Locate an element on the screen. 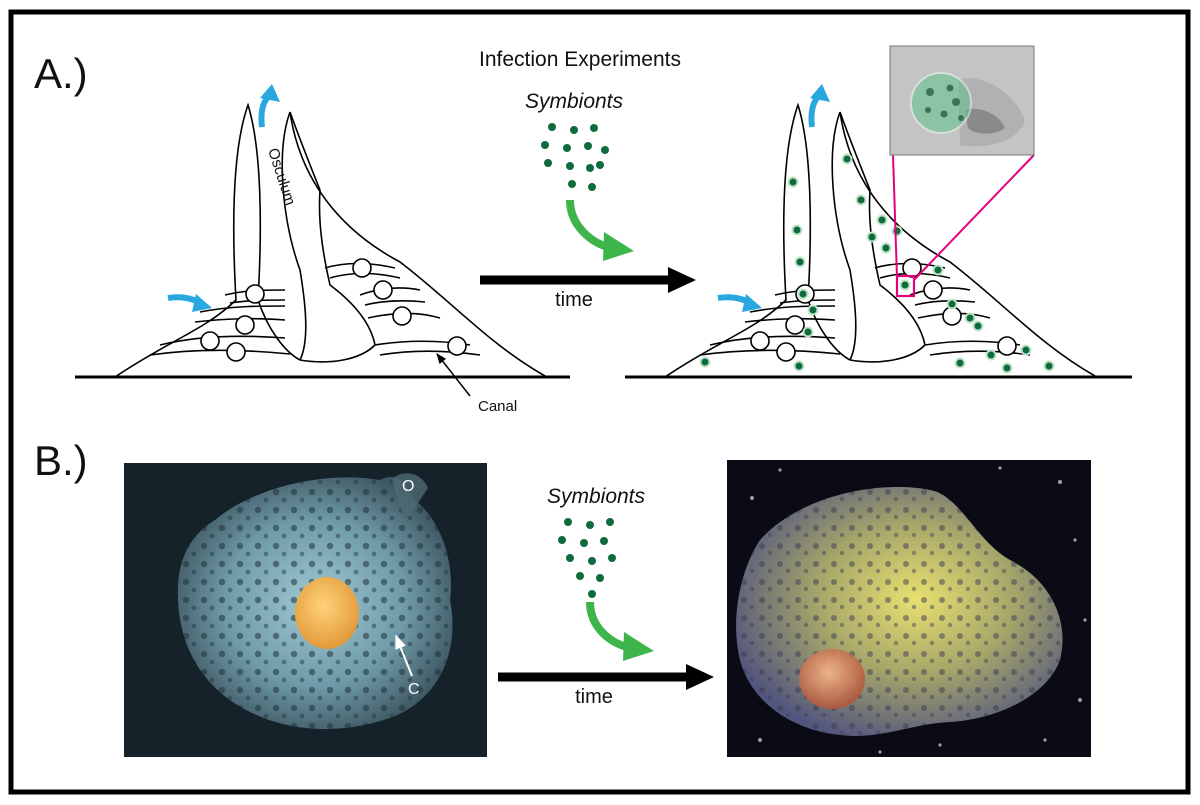 The width and height of the screenshot is (1200, 805). outflow-arrowhead-left is located at coordinates (270, 93).